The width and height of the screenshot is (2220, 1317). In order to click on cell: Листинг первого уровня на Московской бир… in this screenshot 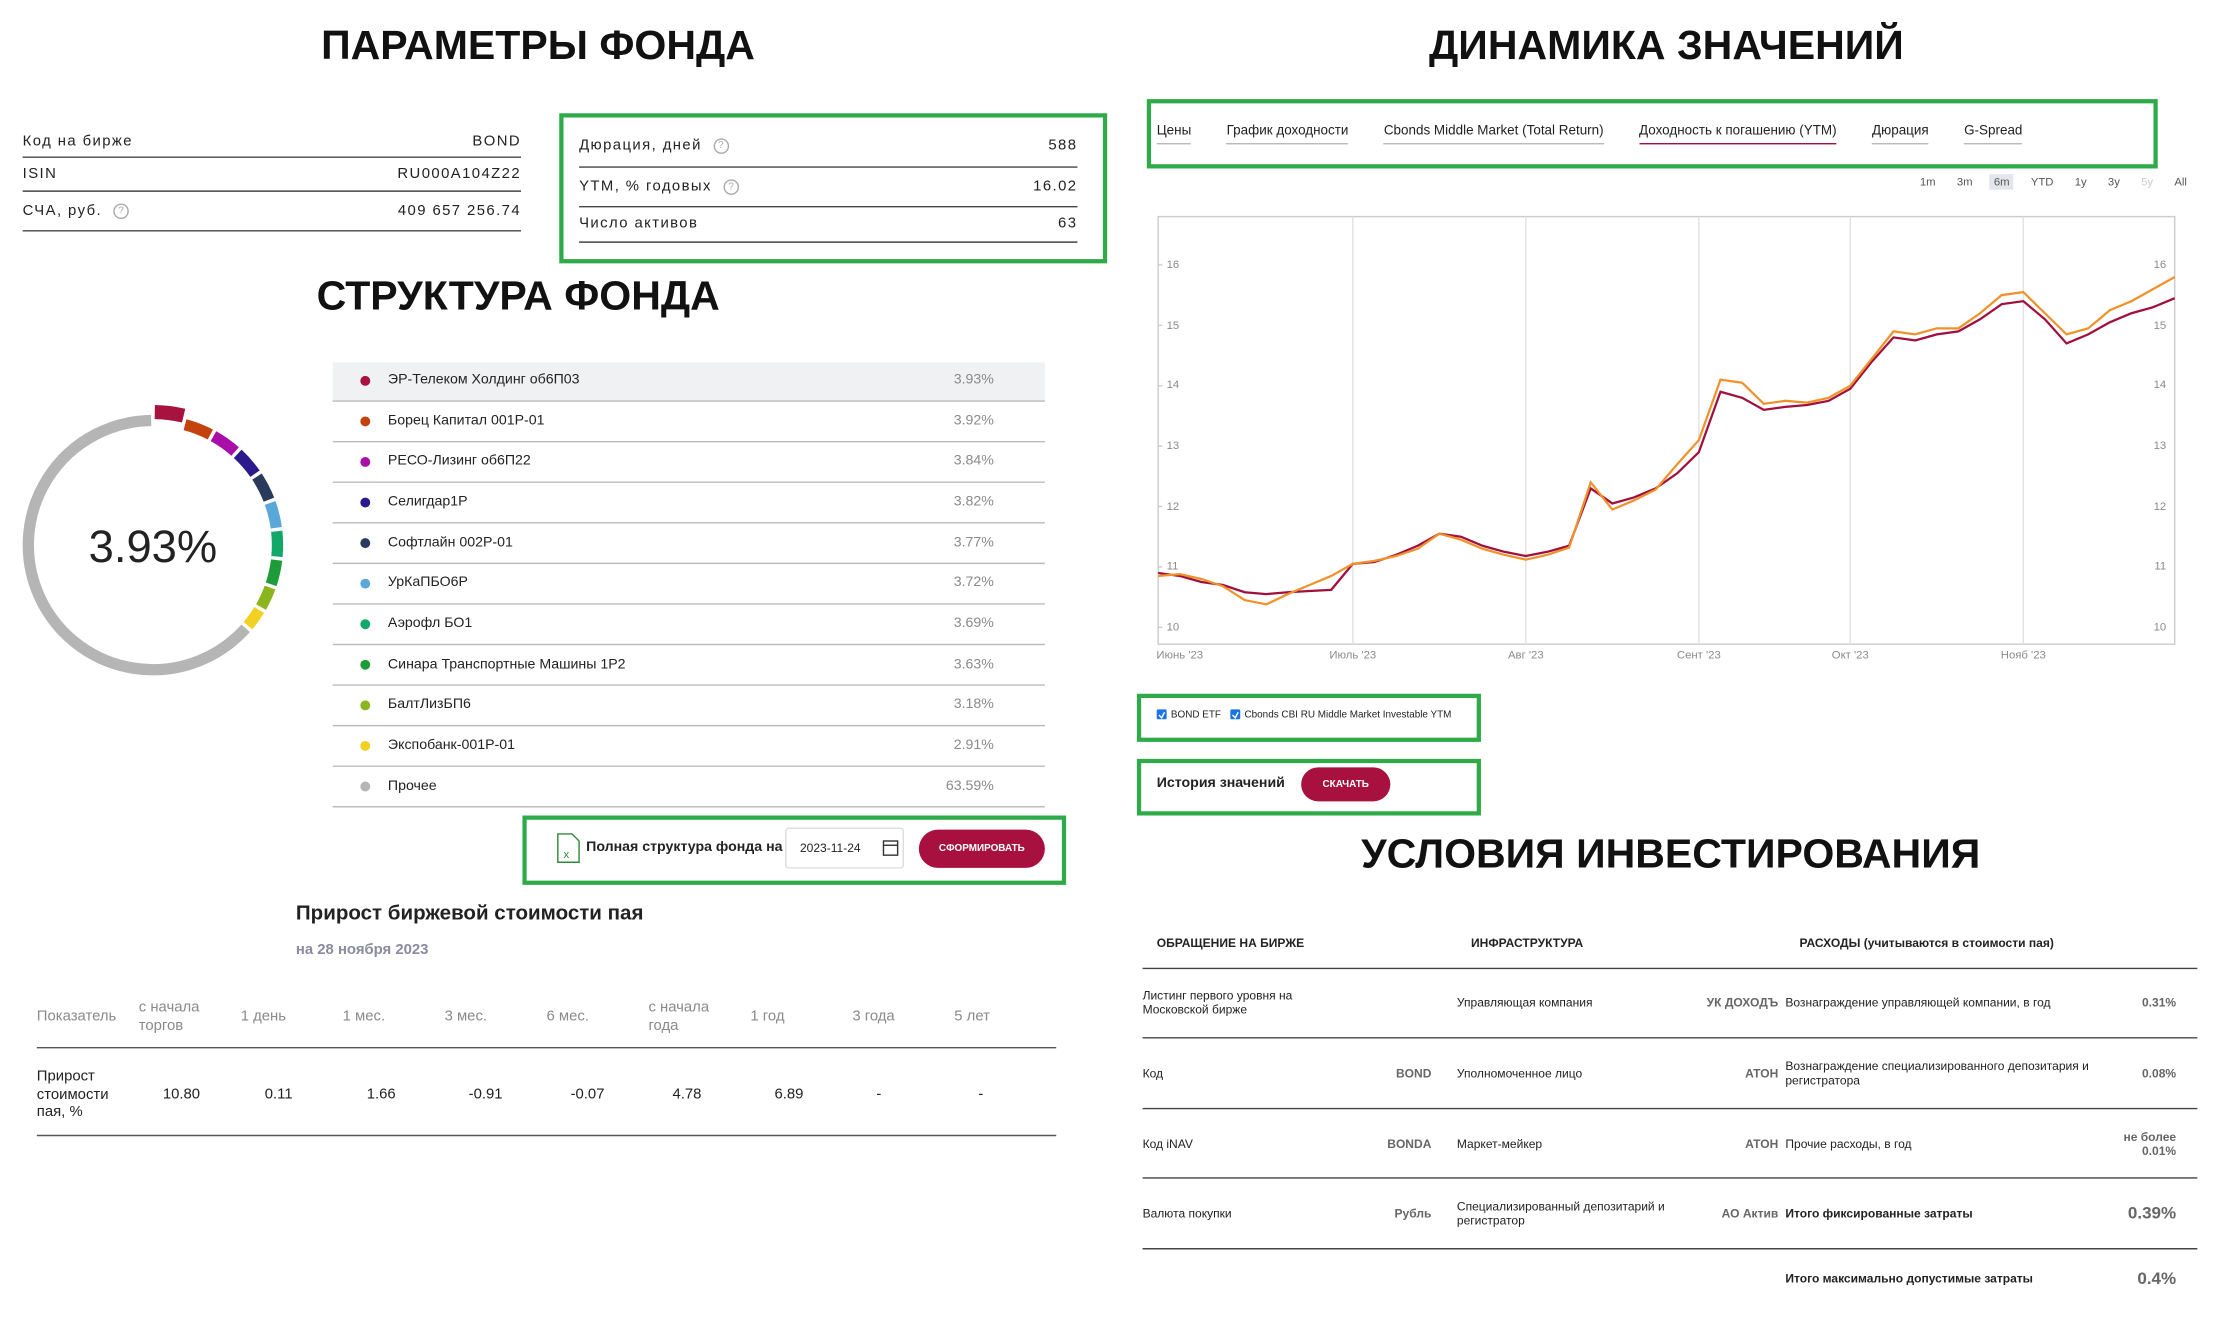, I will do `click(1217, 1002)`.